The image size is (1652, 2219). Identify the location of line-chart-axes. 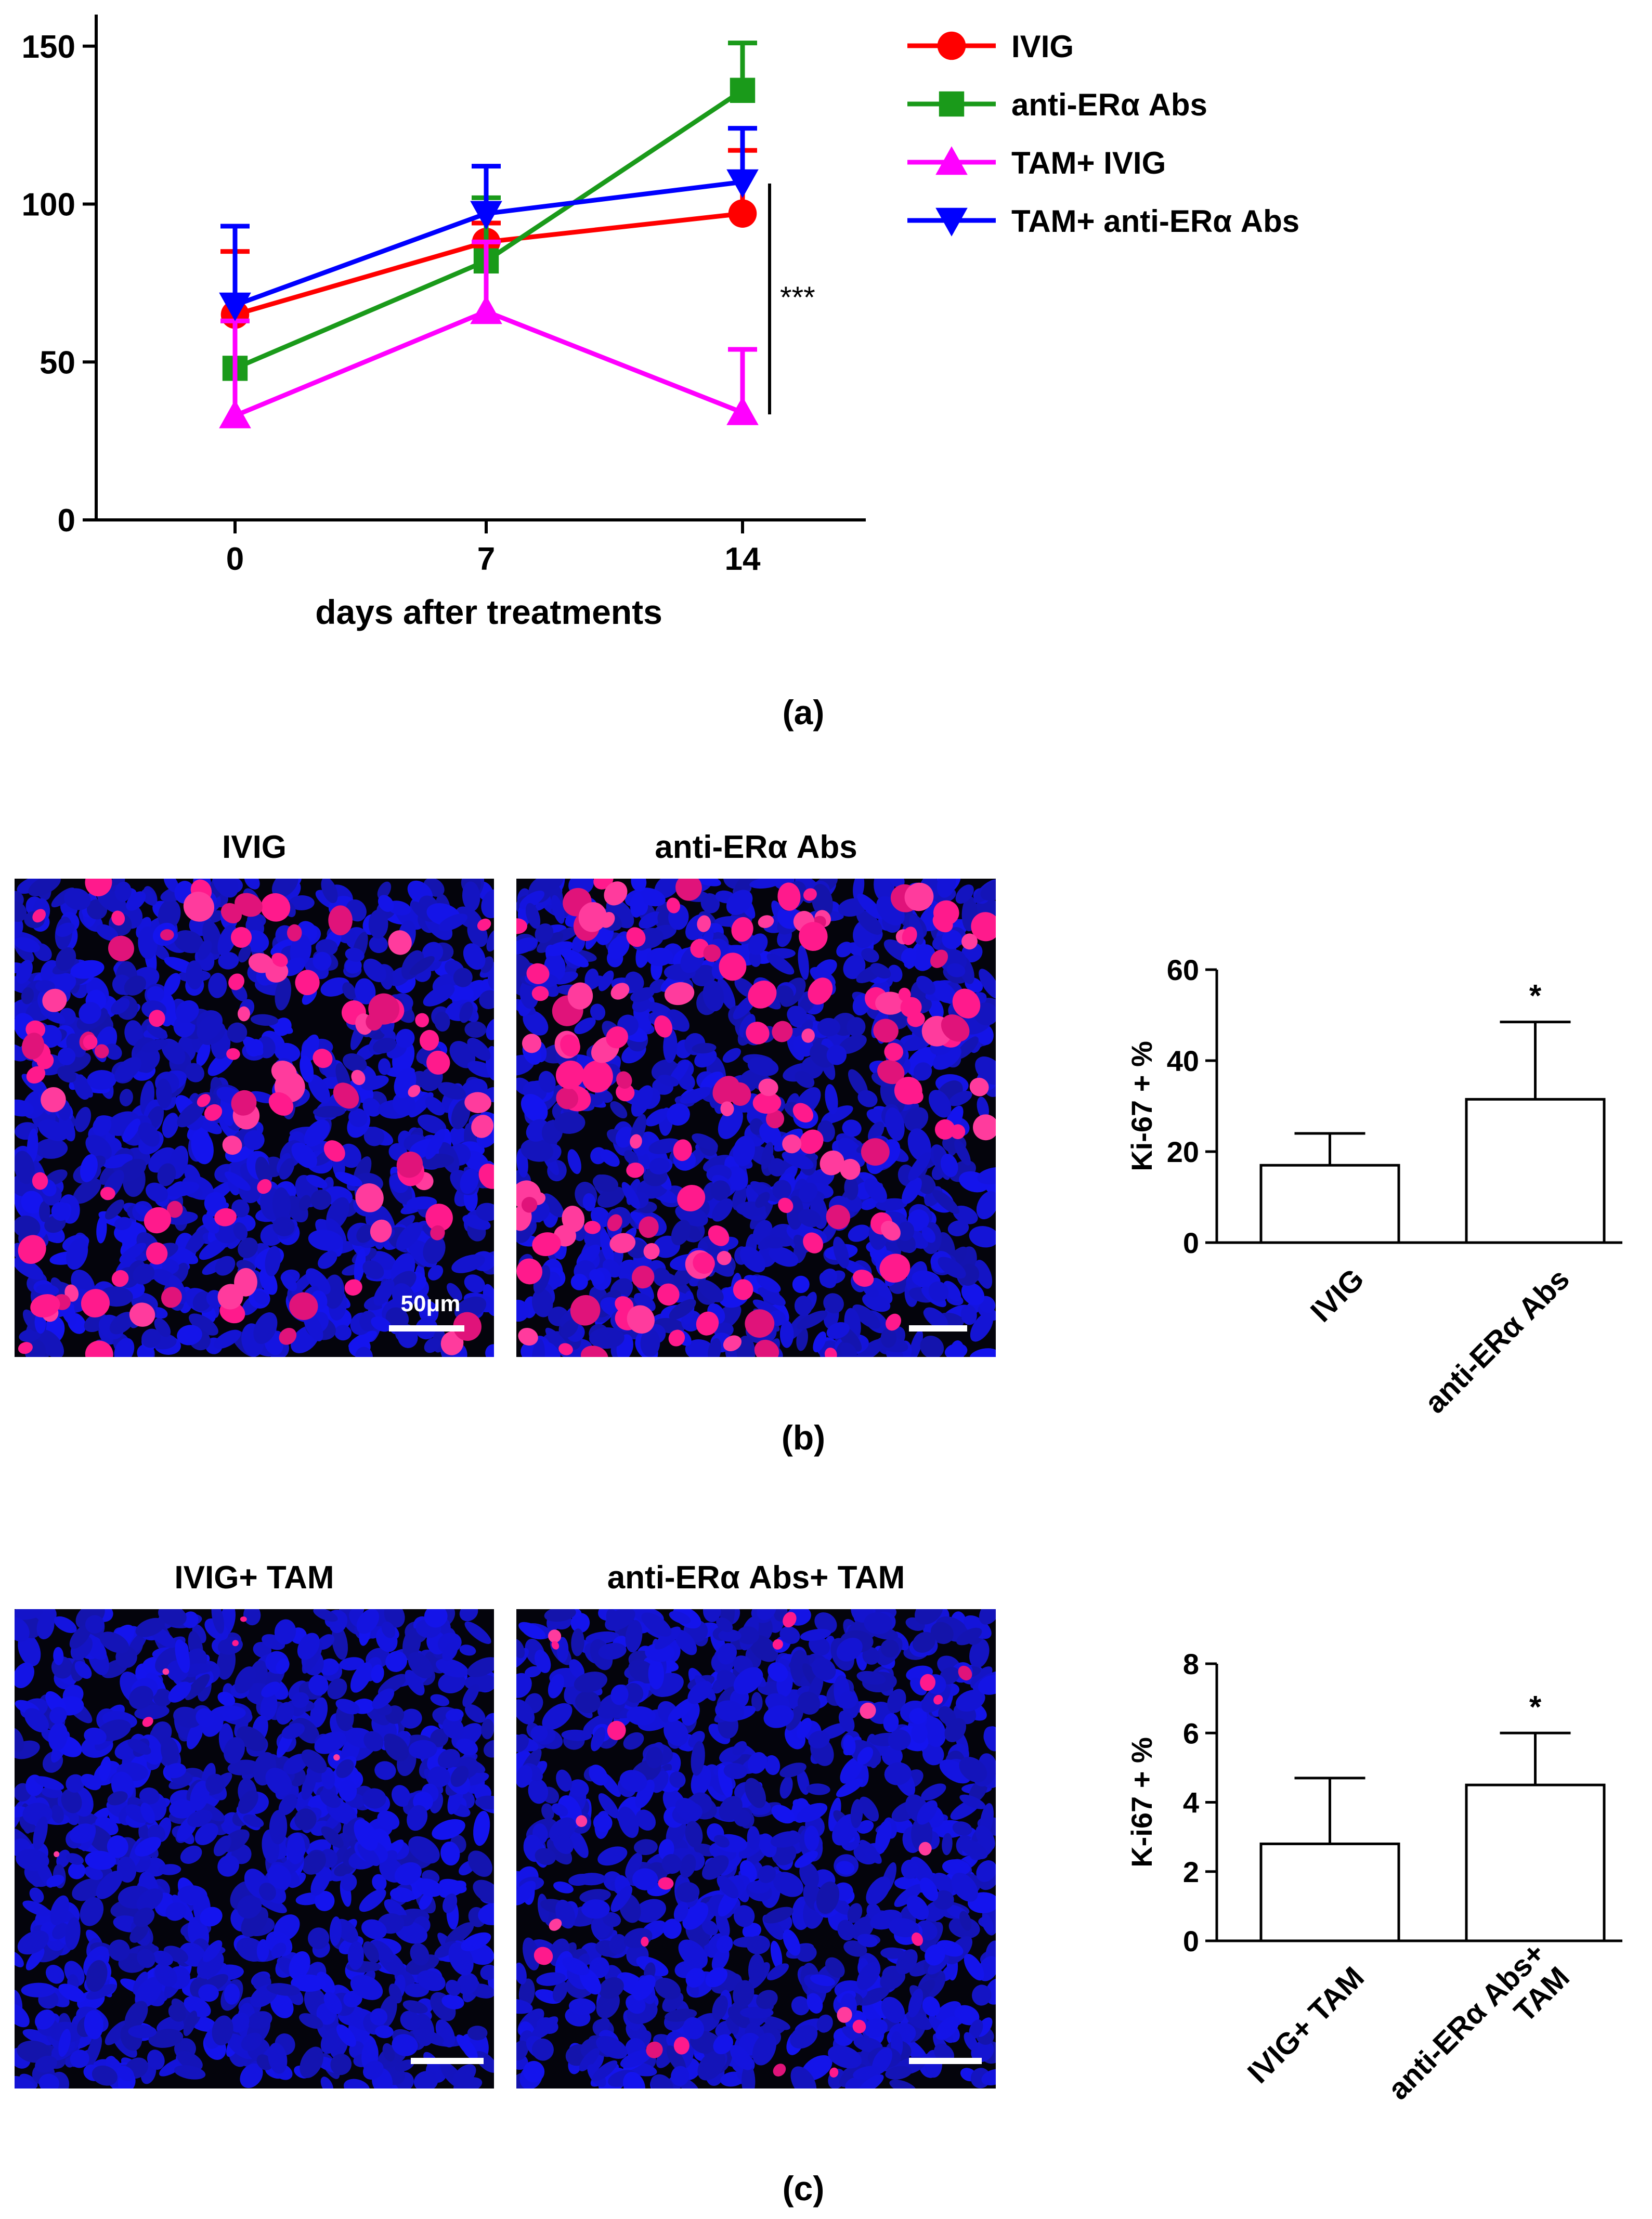
(474, 274).